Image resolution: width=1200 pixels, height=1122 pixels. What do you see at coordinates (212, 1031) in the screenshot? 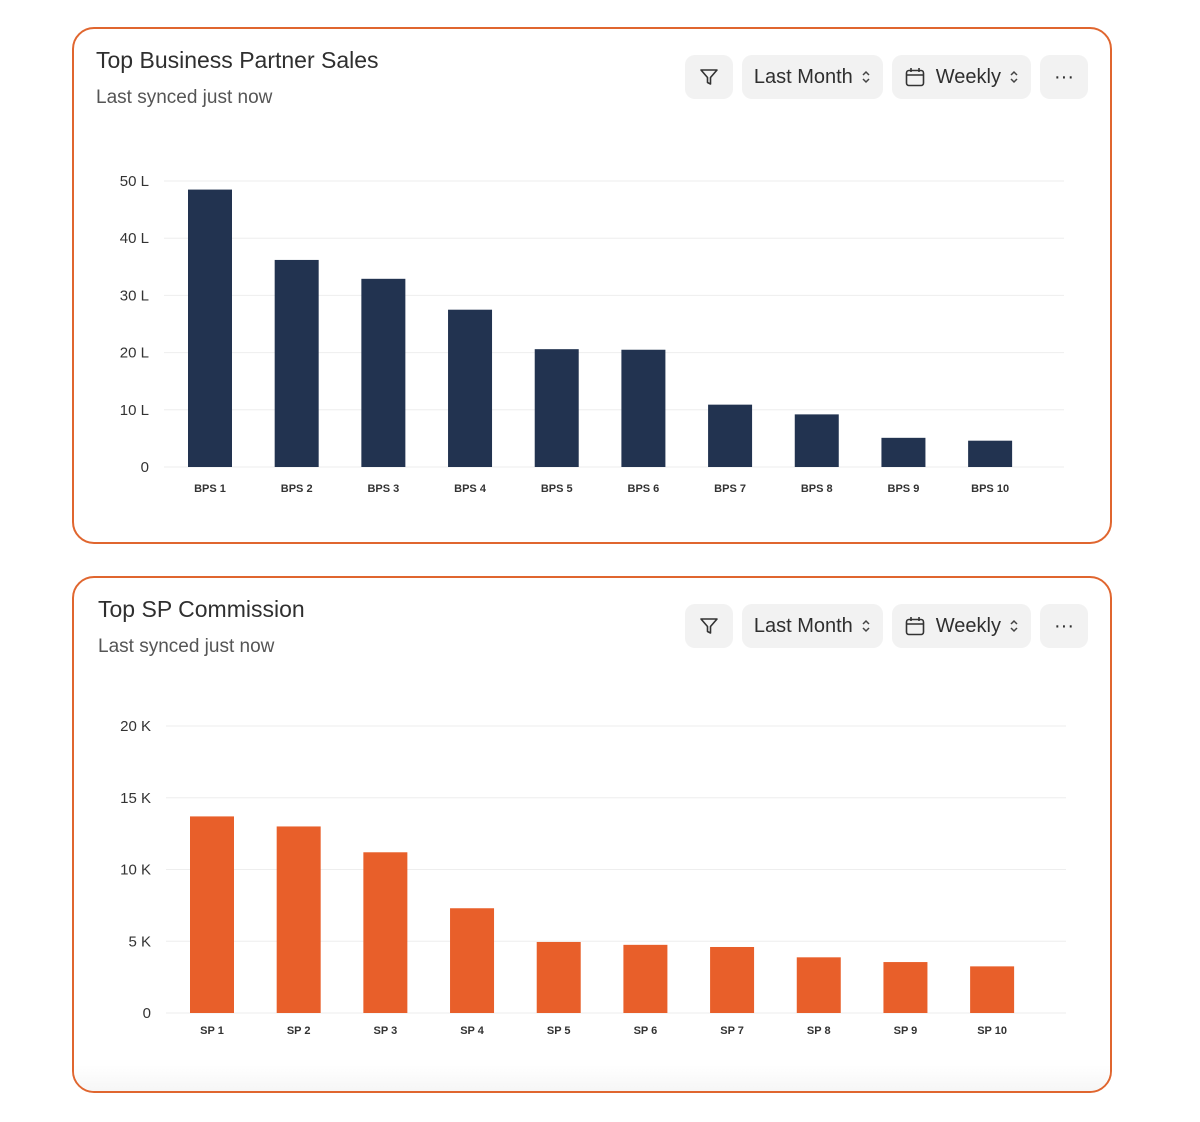
I see `x-tick-label: SP 1` at bounding box center [212, 1031].